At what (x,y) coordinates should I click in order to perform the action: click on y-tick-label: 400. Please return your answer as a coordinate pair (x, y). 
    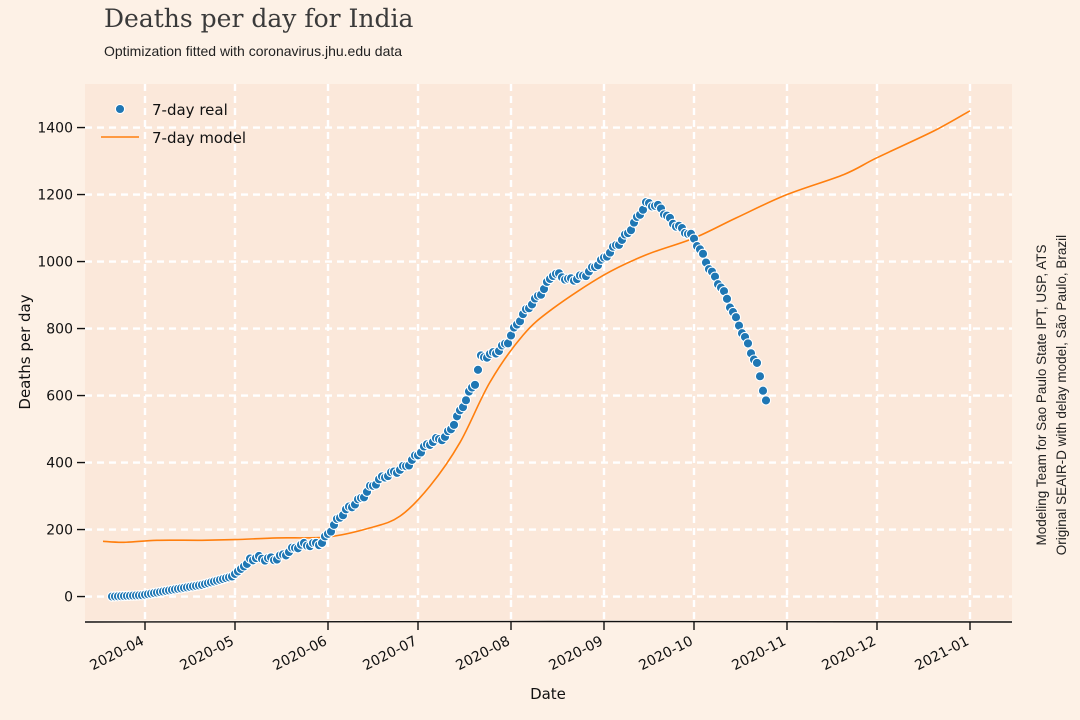
    Looking at the image, I should click on (59, 464).